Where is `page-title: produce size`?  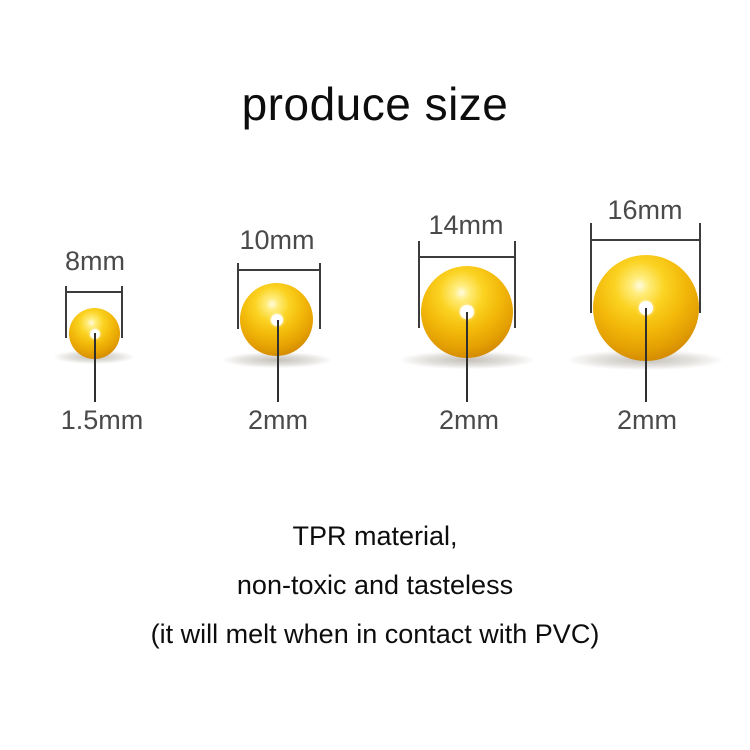 page-title: produce size is located at coordinates (375, 104).